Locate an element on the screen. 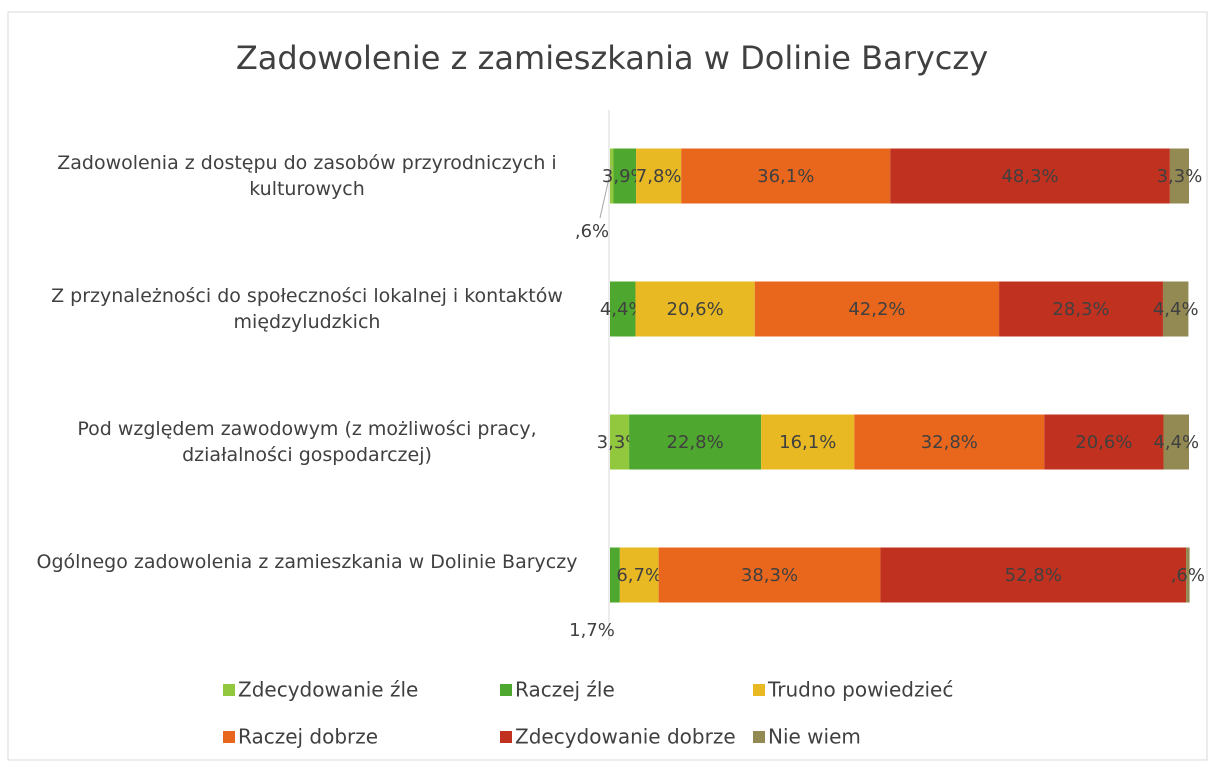  data-label: 36,1% is located at coordinates (785, 176).